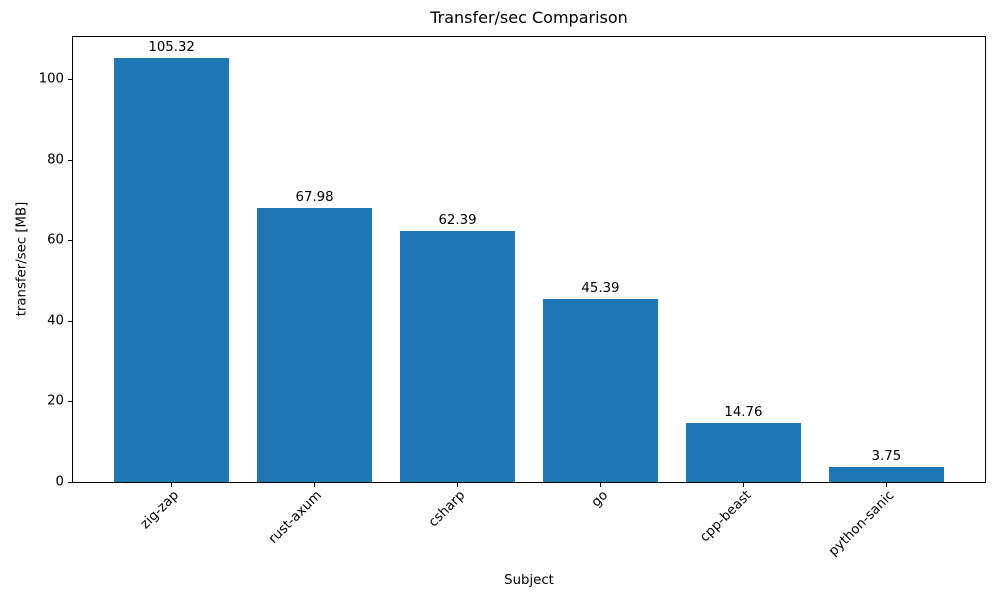  What do you see at coordinates (529, 580) in the screenshot?
I see `x-axis-label: Subject` at bounding box center [529, 580].